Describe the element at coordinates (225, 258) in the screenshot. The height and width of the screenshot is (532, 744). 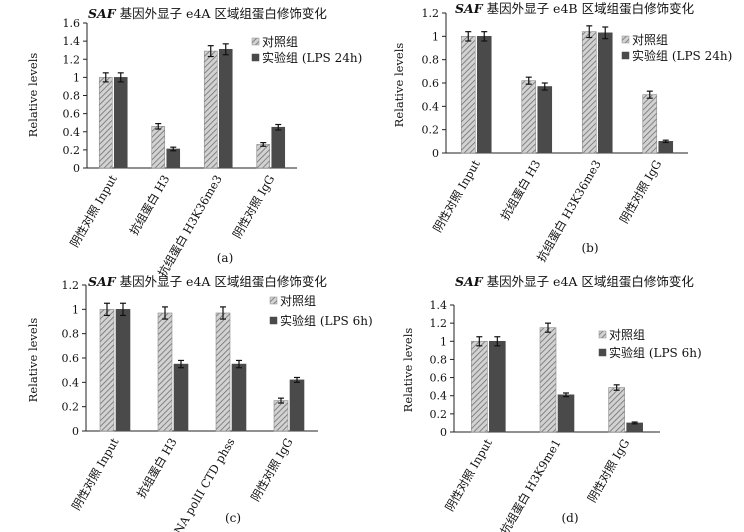
I see `panel-label: (a)` at that location.